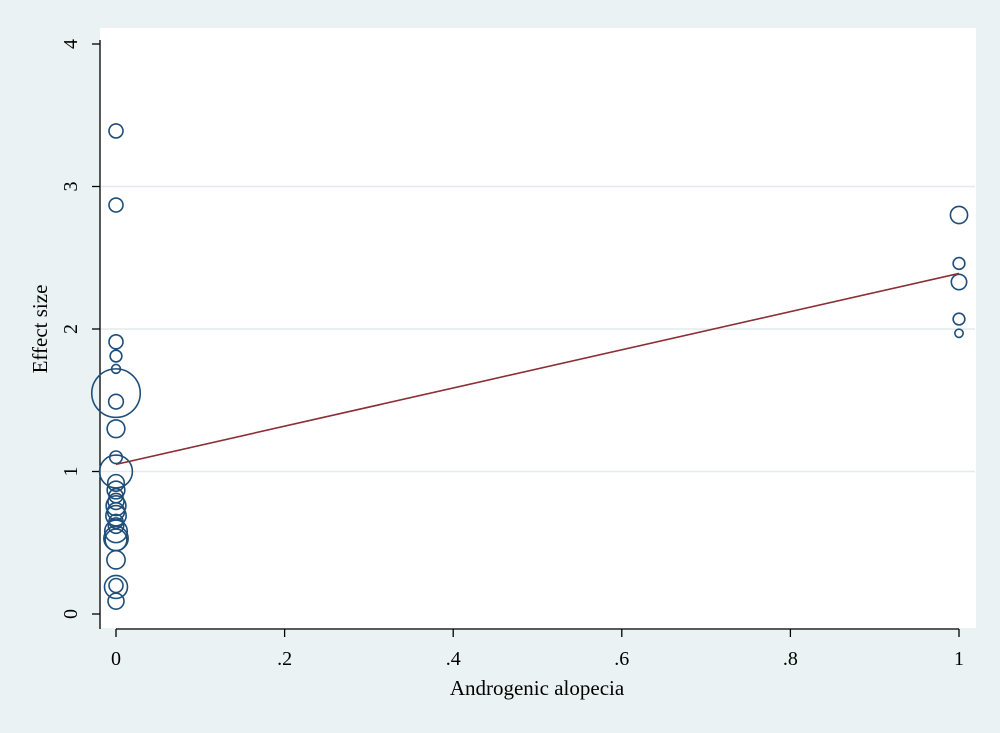 This screenshot has height=733, width=1000. What do you see at coordinates (537, 649) in the screenshot?
I see `x-axis-ticks: 0 .2 .4 .6 .8 1` at bounding box center [537, 649].